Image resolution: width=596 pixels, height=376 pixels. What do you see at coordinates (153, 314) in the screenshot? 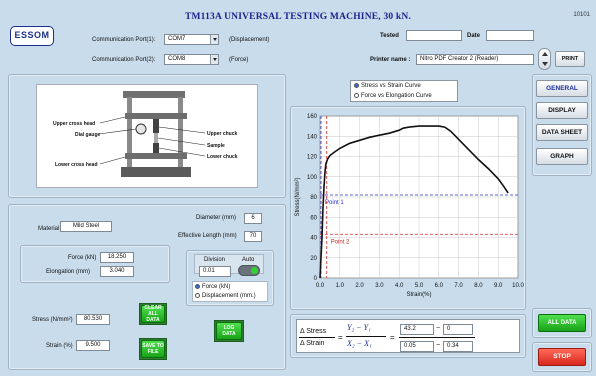
I see `clear-all-button: CLEAR ALL DATA` at bounding box center [153, 314].